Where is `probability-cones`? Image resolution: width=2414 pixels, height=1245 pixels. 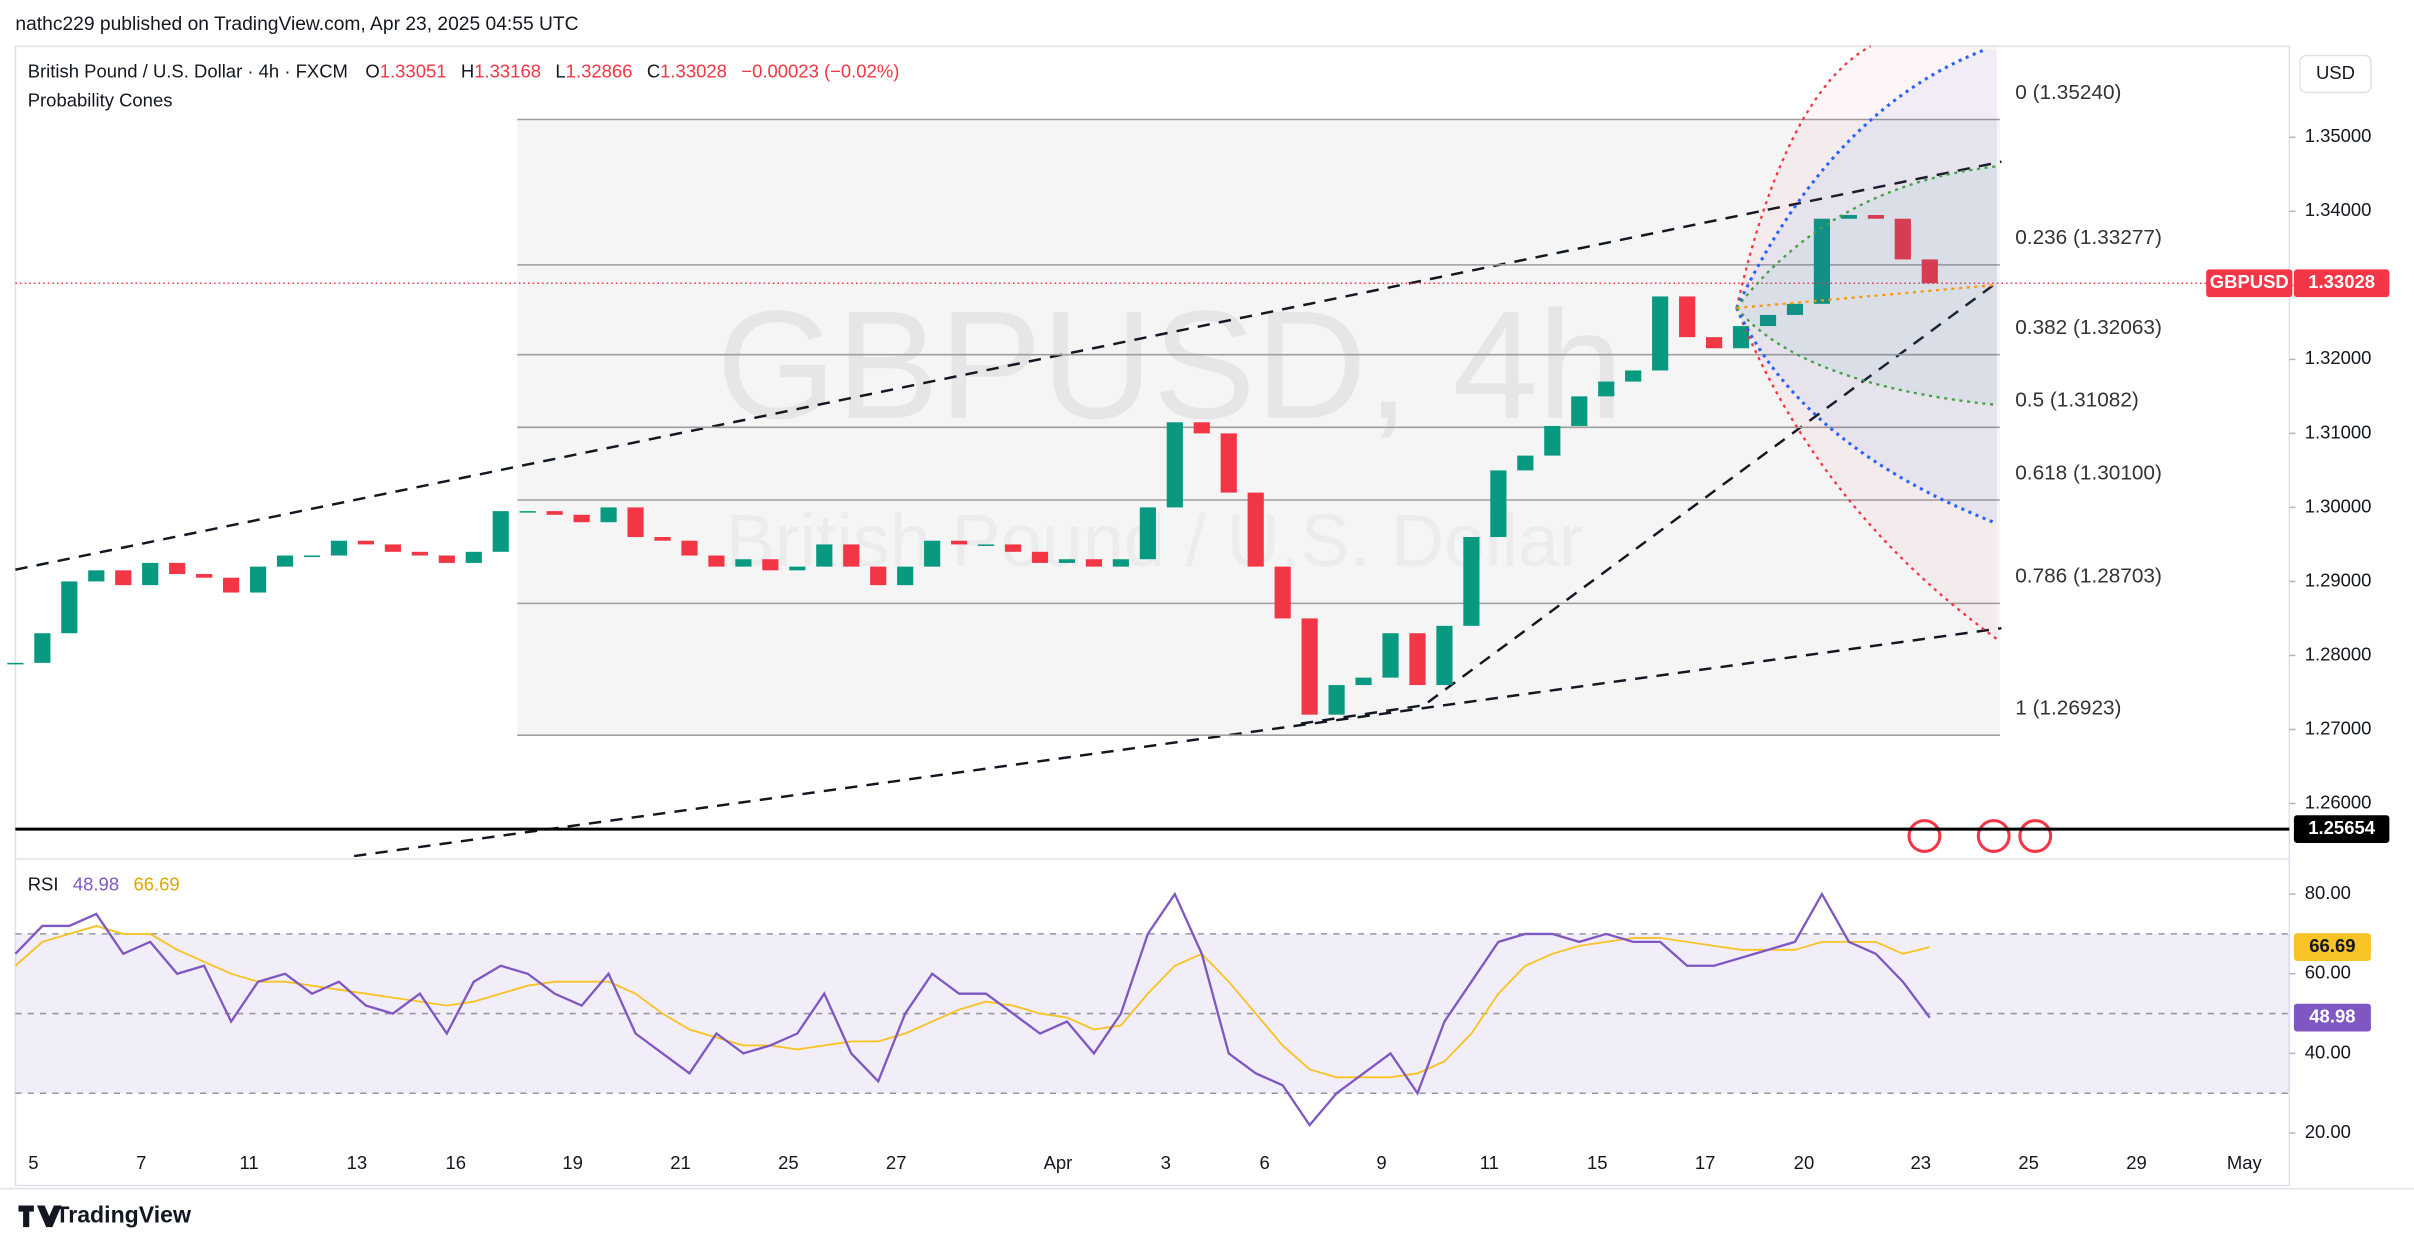 probability-cones is located at coordinates (1866, 342).